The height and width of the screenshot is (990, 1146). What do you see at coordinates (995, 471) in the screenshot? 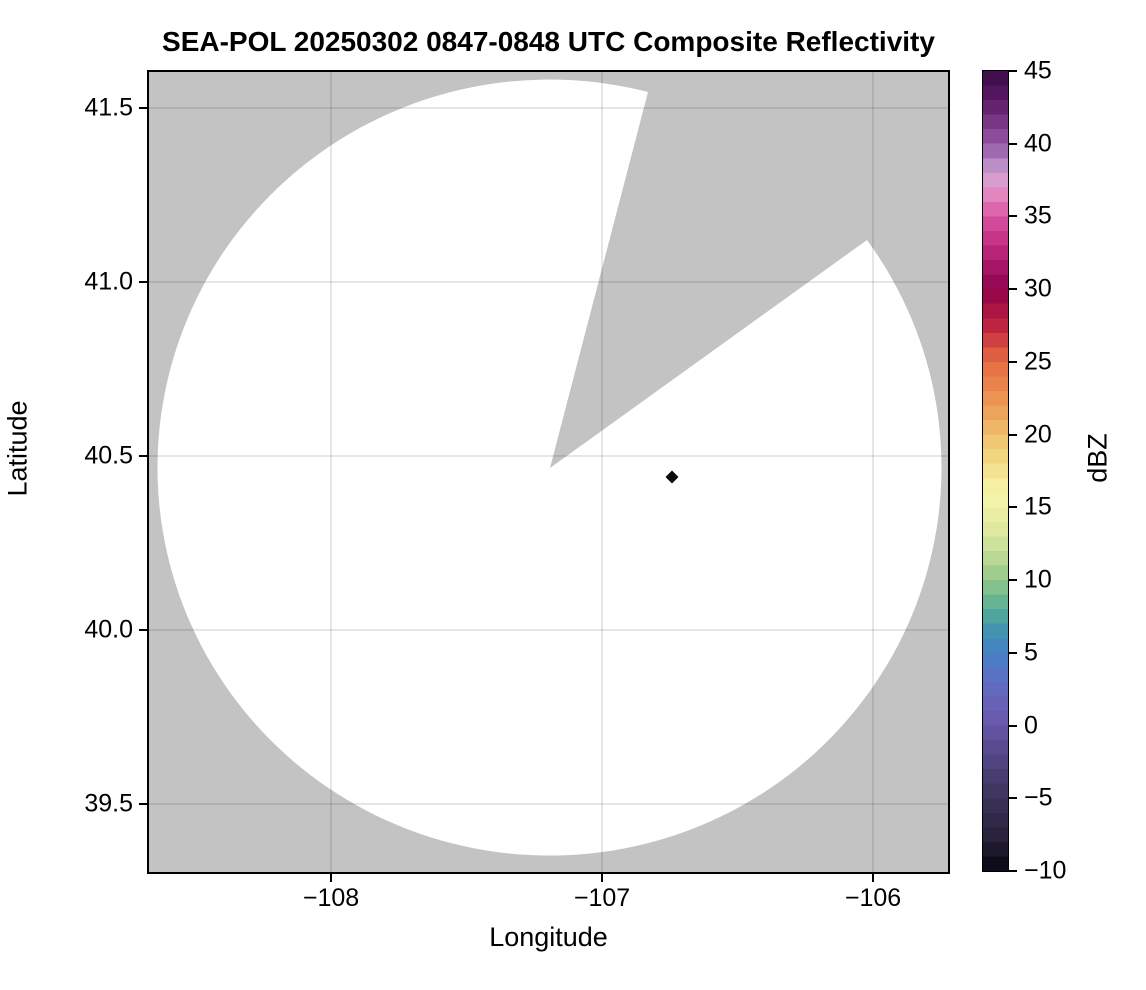
I see `colorbar` at bounding box center [995, 471].